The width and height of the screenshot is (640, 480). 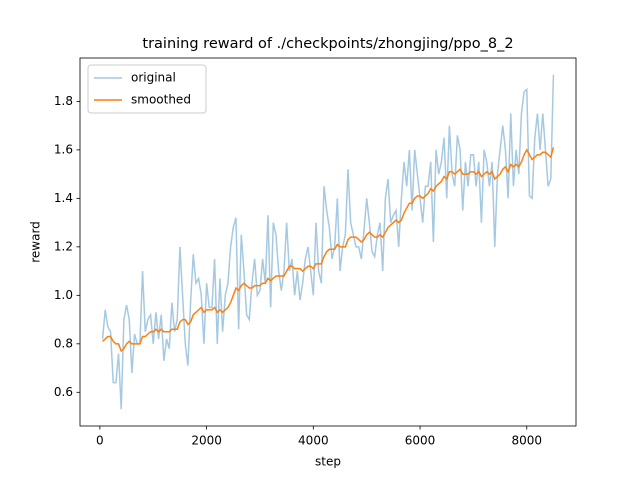 What do you see at coordinates (153, 78) in the screenshot?
I see `legend-label: original` at bounding box center [153, 78].